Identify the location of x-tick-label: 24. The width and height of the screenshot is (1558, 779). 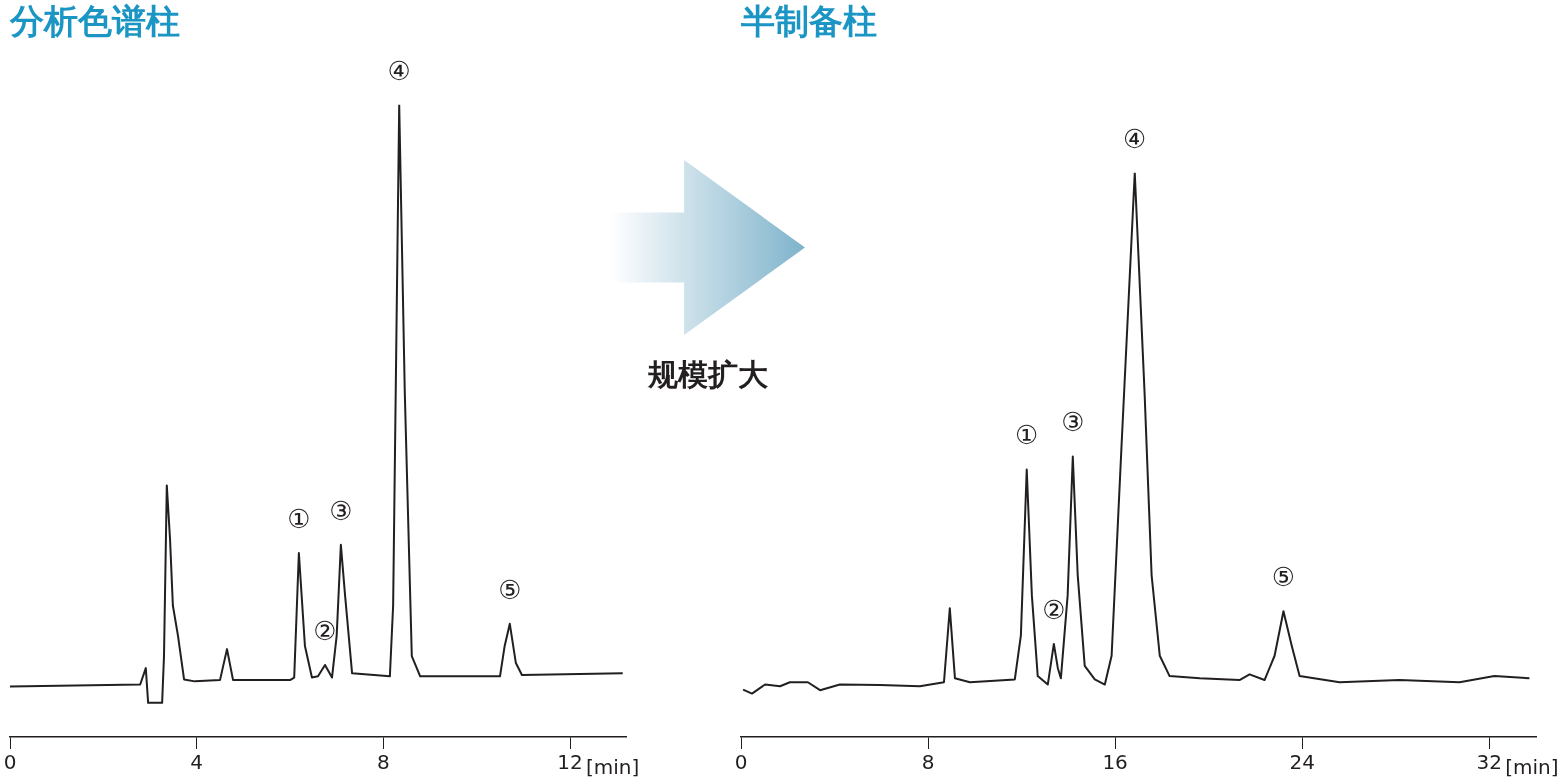
(1302, 762).